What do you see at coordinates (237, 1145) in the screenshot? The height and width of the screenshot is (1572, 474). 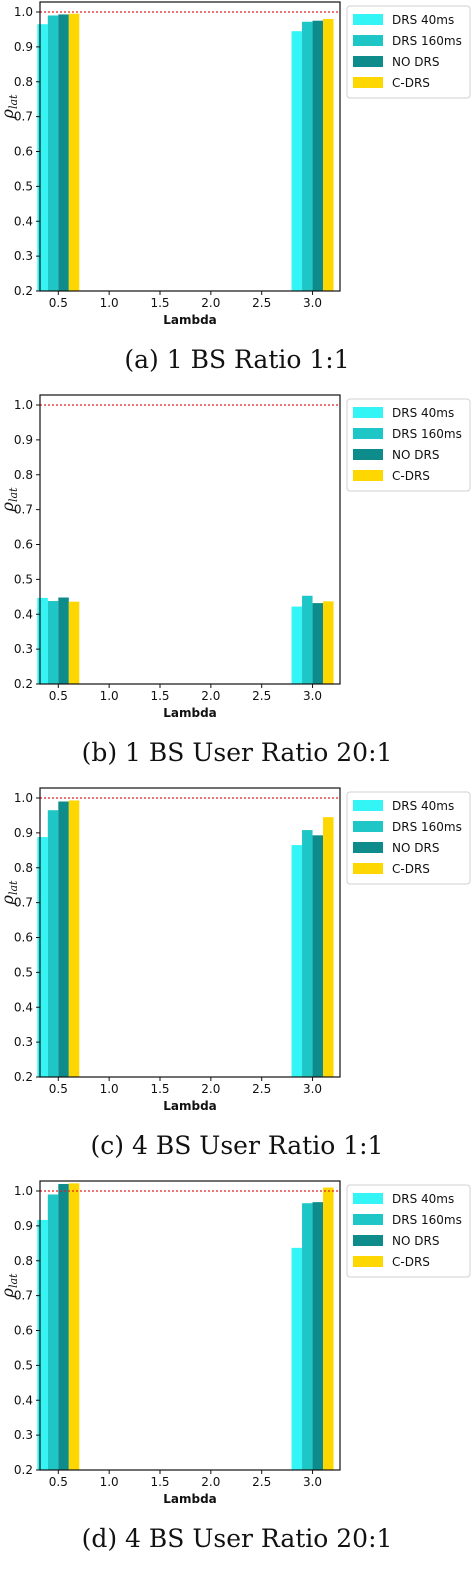 I see `caption-c: (c) 4 BS User Ratio 1:1` at bounding box center [237, 1145].